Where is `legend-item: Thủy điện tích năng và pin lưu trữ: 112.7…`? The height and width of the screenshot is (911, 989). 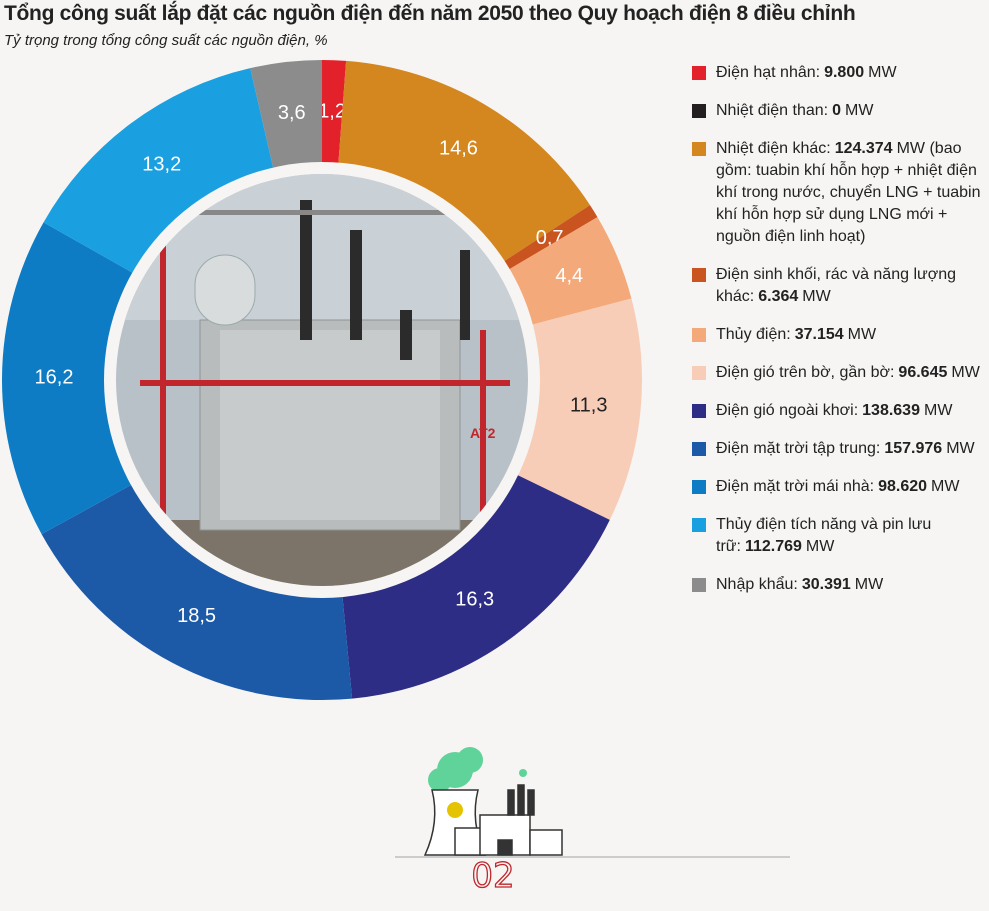 legend-item: Thủy điện tích năng và pin lưu trữ: 112.7… is located at coordinates (840, 536).